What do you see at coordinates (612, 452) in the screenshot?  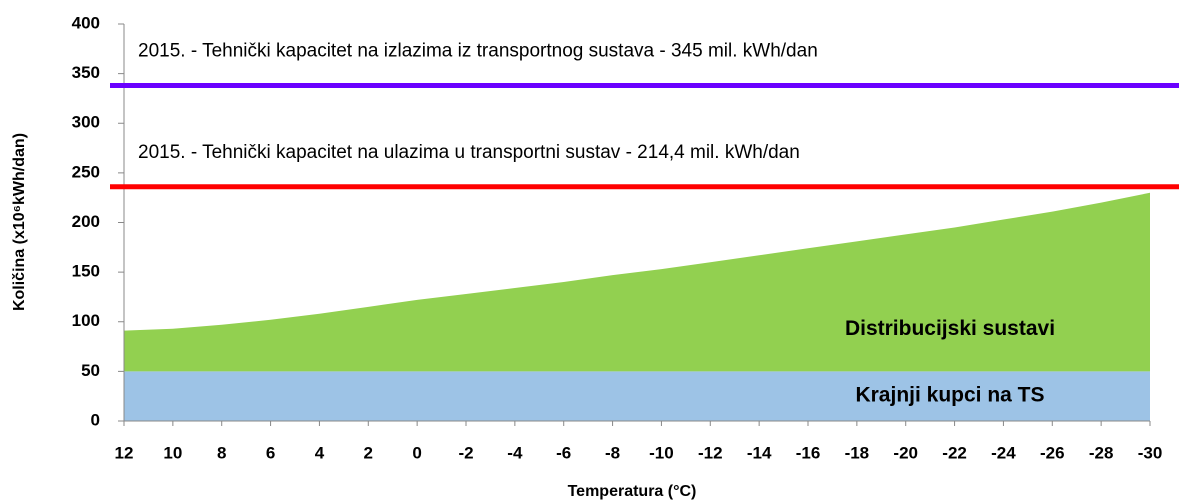 I see `x-tick-label: -8` at bounding box center [612, 452].